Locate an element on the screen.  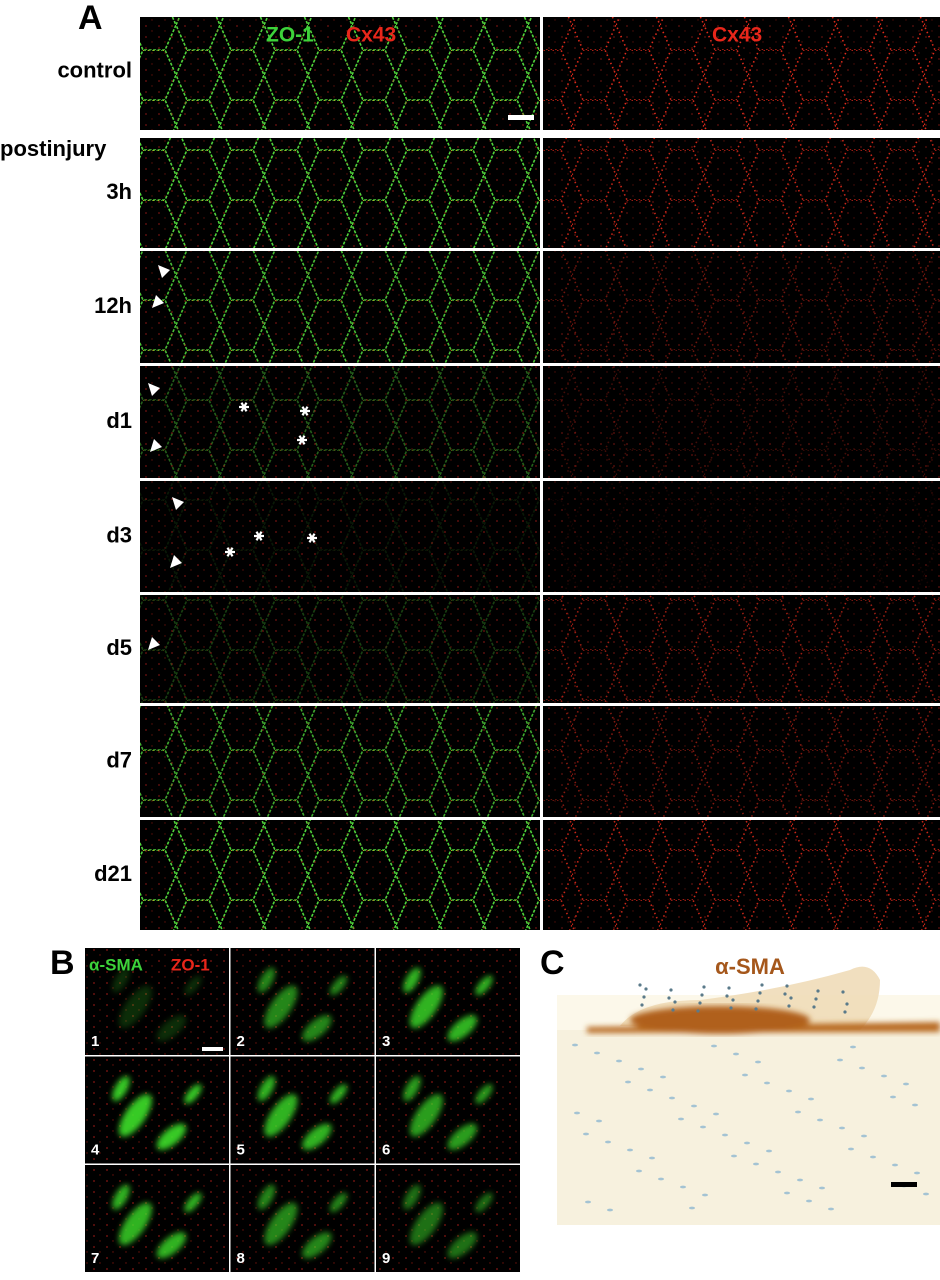
panel-label: C is located at coordinates (552, 963).